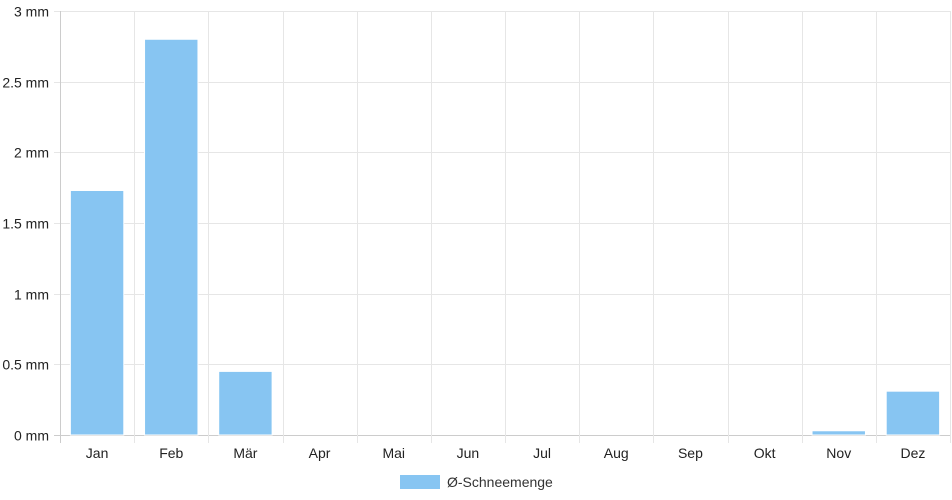 This screenshot has width=952, height=500. I want to click on x-tick-label: Jul, so click(542, 453).